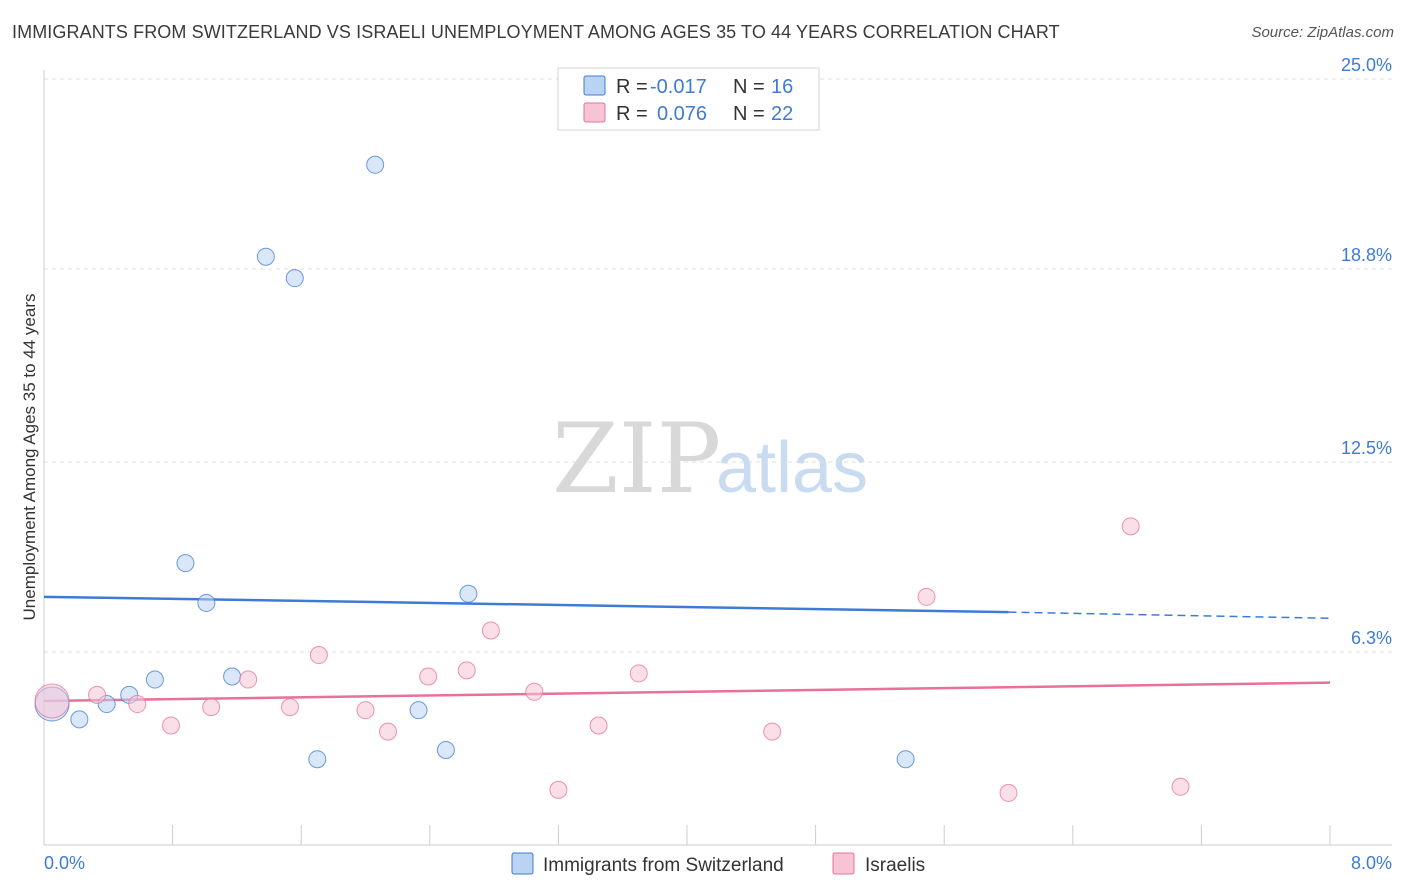 The height and width of the screenshot is (892, 1406). Describe the element at coordinates (749, 87) in the screenshot. I see `legend-n-label-0: N =` at that location.